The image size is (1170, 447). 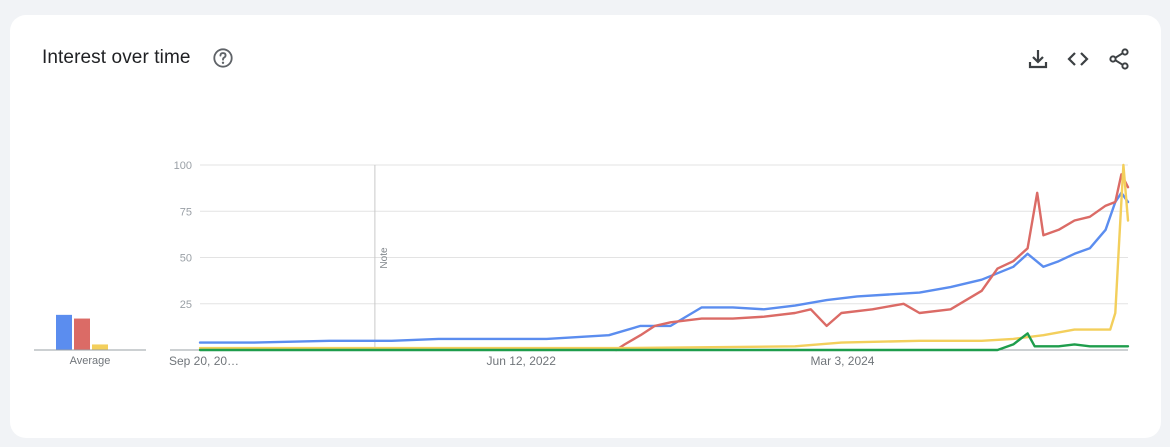 What do you see at coordinates (1119, 59) in the screenshot?
I see `share-icon` at bounding box center [1119, 59].